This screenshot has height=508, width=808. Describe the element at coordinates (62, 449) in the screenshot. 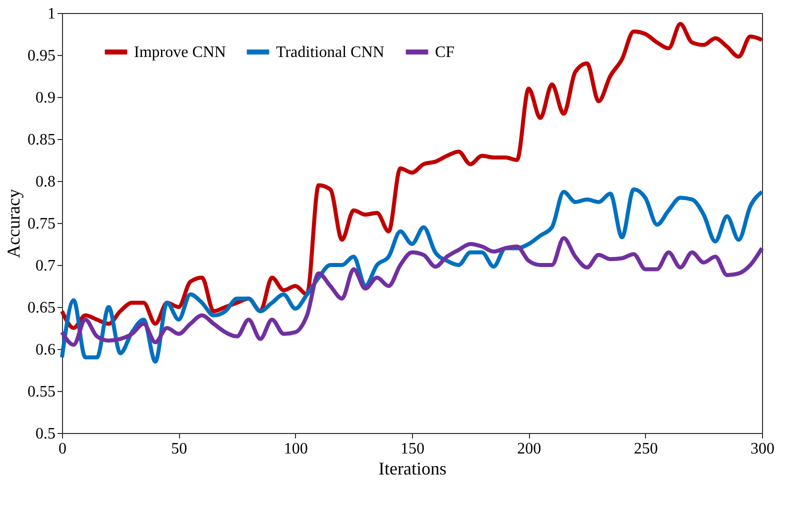

I see `x-tick-label: 0` at that location.